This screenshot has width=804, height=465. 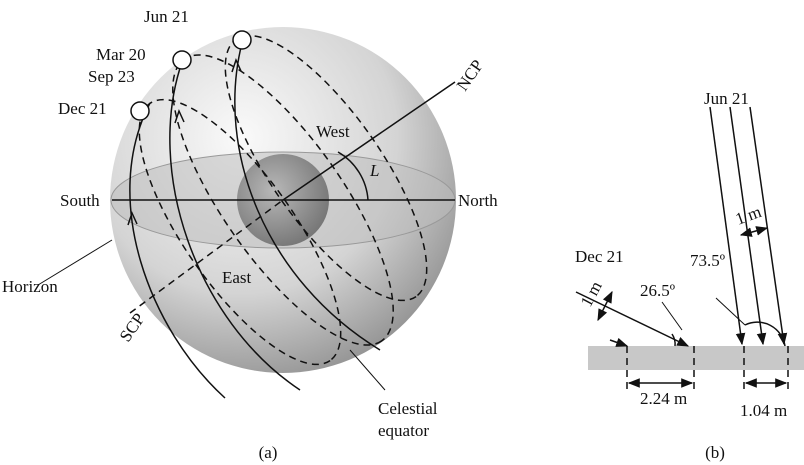 I want to click on axis-south, so click(x=206, y=256).